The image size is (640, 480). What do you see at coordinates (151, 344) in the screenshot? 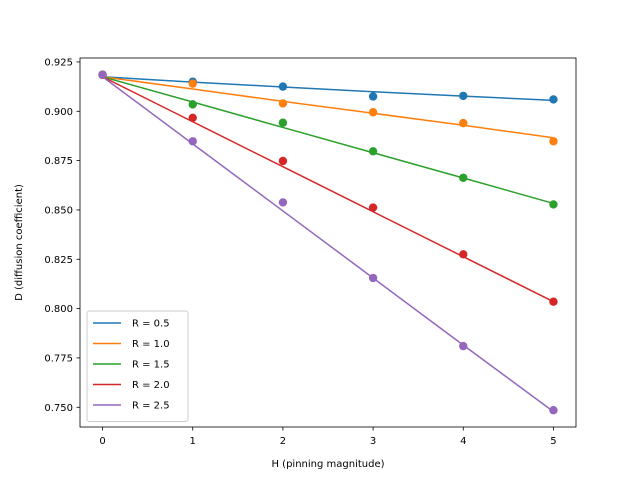
I see `legend-label: R = 1.0` at bounding box center [151, 344].